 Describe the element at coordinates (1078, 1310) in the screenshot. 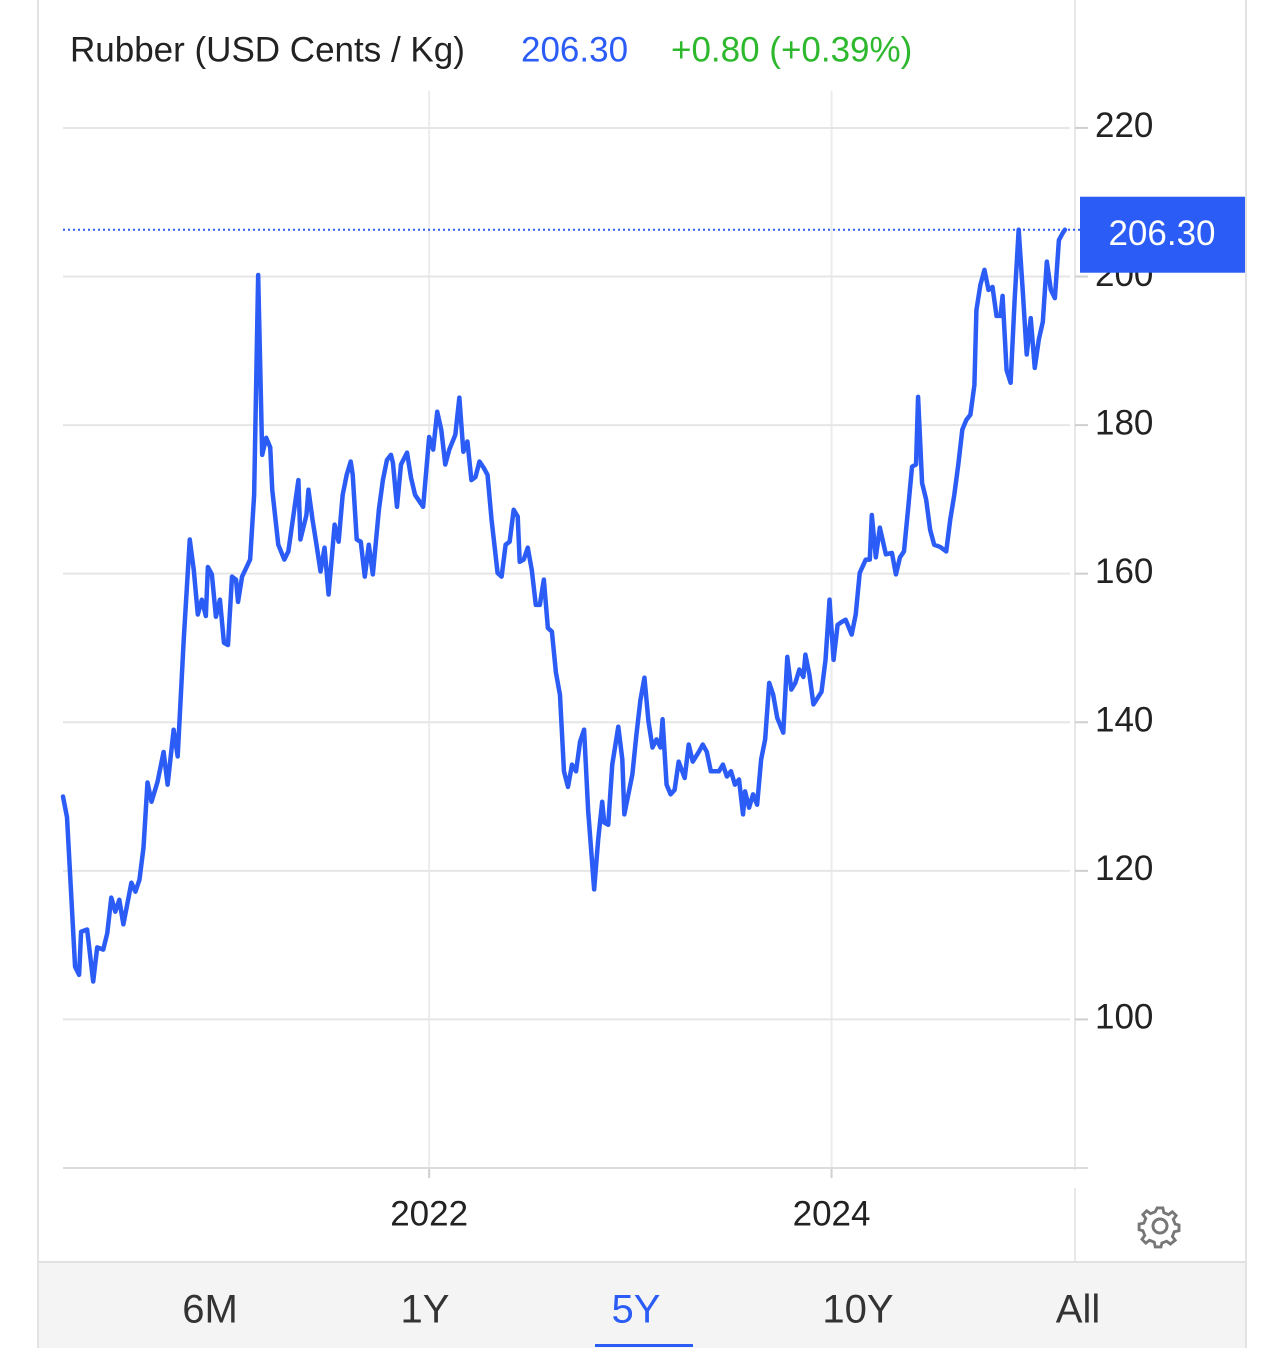

I see `range-button-label: All` at that location.